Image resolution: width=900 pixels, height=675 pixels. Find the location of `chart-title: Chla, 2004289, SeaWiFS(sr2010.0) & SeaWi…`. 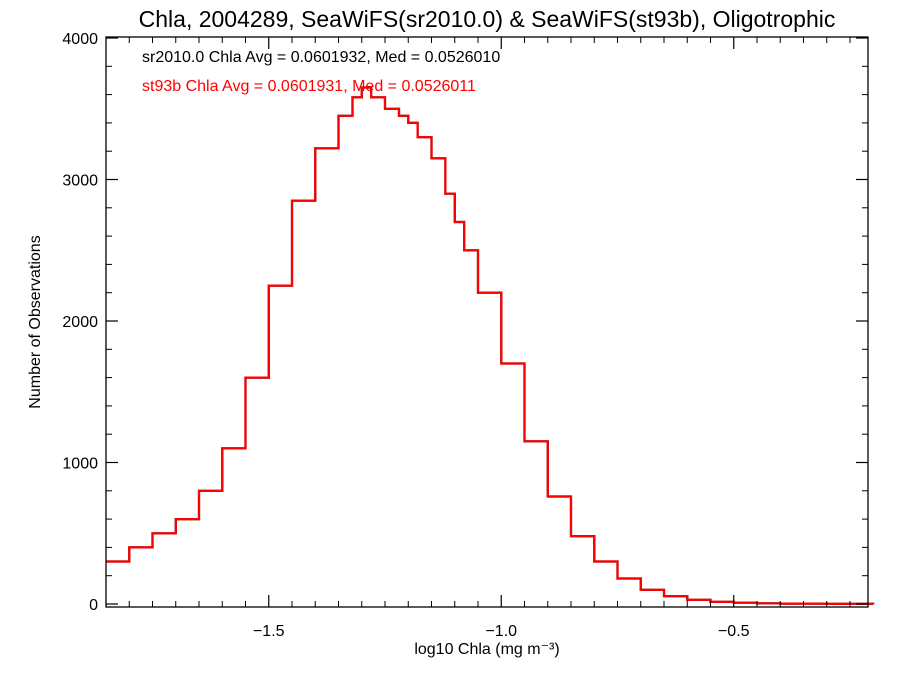

chart-title: Chla, 2004289, SeaWiFS(sr2010.0) & SeaWi… is located at coordinates (487, 19).